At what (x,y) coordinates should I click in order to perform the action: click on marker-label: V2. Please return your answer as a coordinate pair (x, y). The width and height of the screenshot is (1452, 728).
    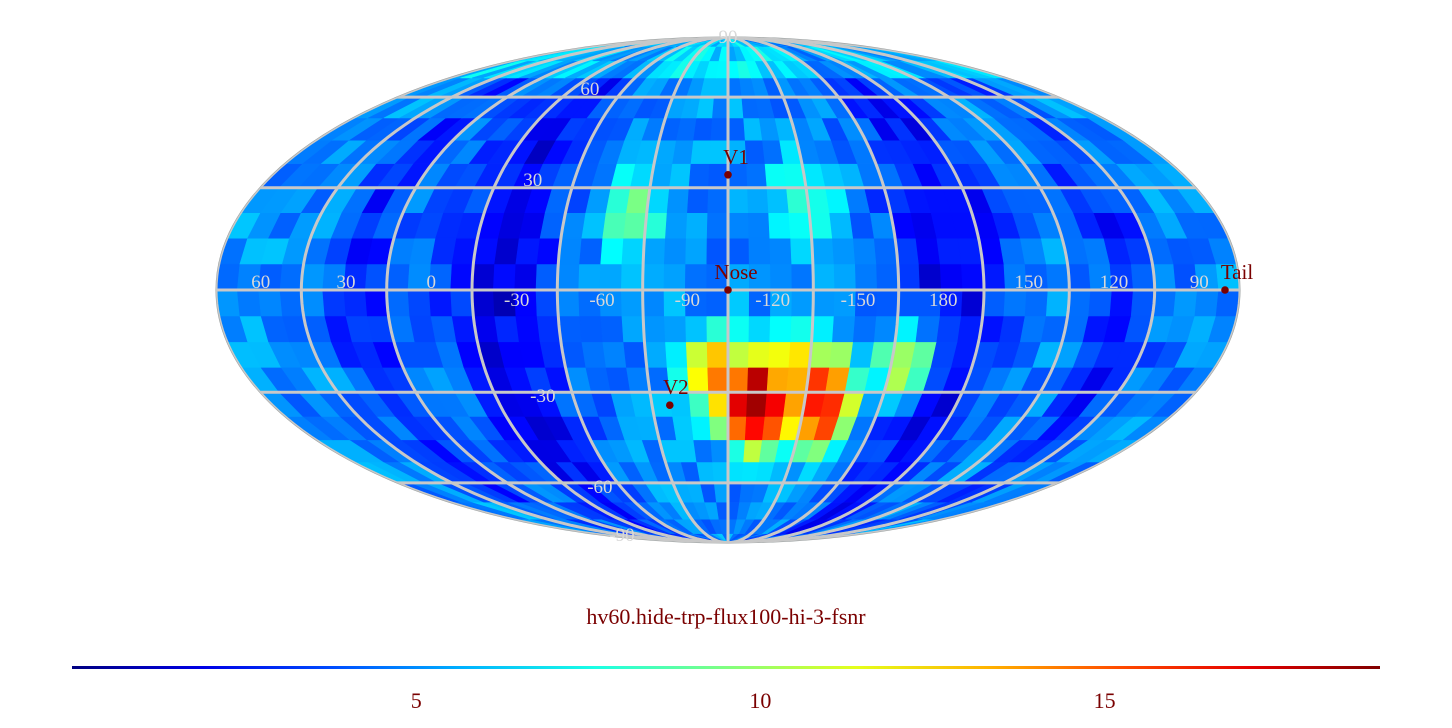
    Looking at the image, I should click on (676, 387).